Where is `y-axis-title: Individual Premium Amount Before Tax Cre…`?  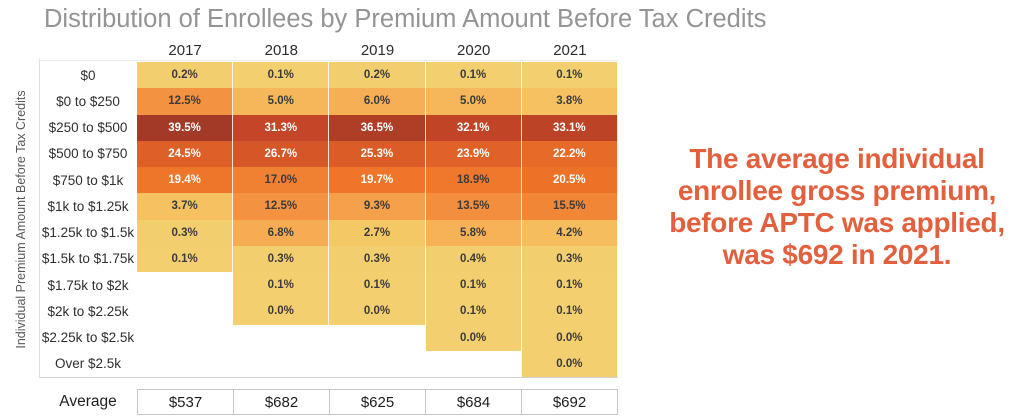 y-axis-title: Individual Premium Amount Before Tax Cre… is located at coordinates (21, 219).